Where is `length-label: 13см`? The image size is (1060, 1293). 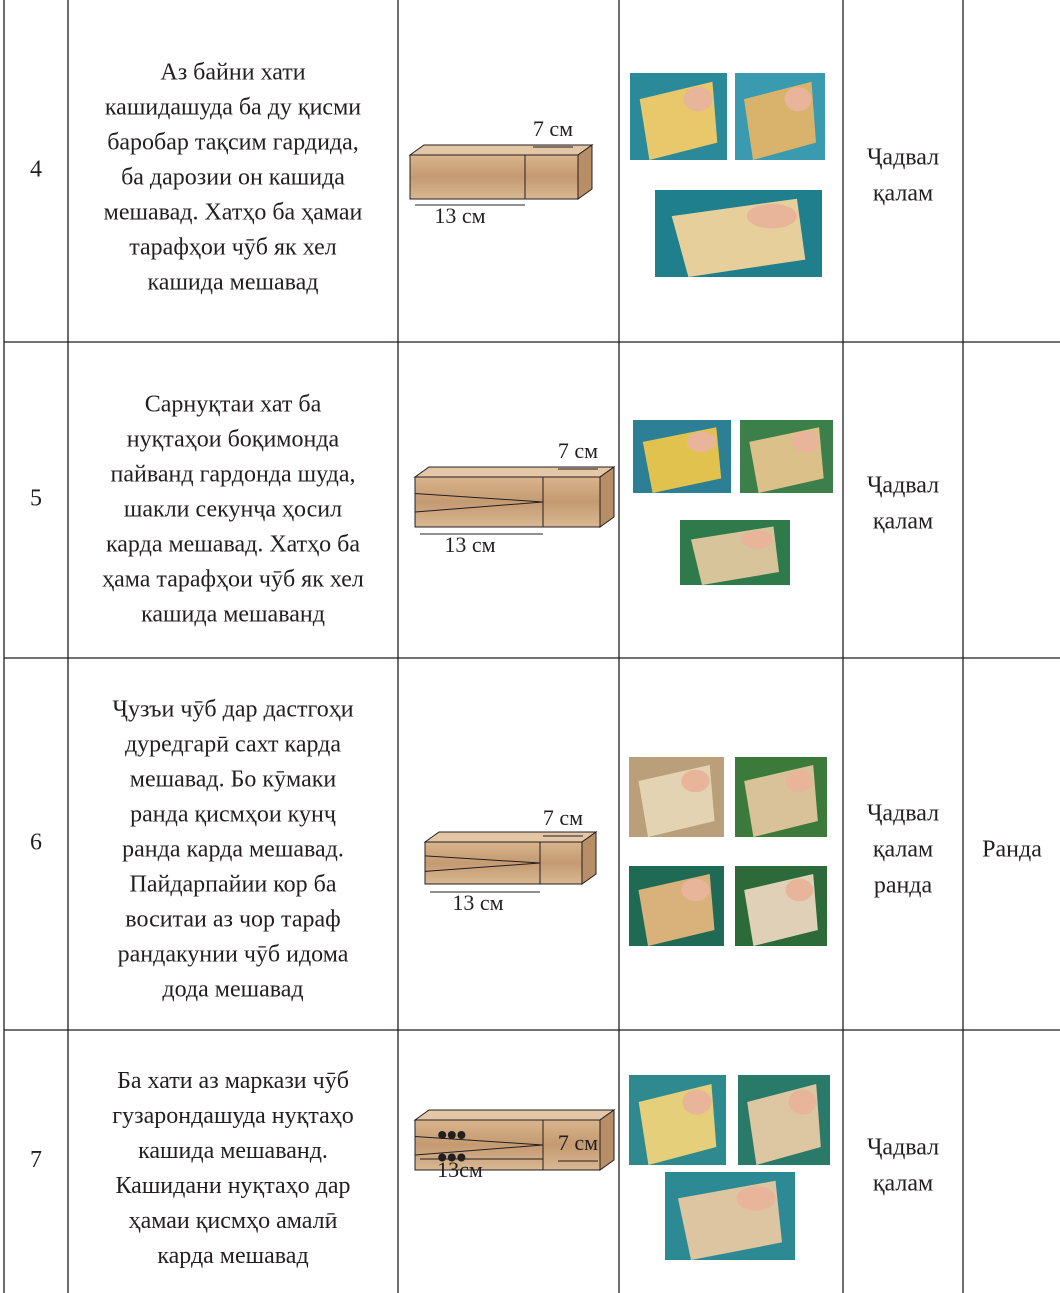 length-label: 13см is located at coordinates (460, 1169).